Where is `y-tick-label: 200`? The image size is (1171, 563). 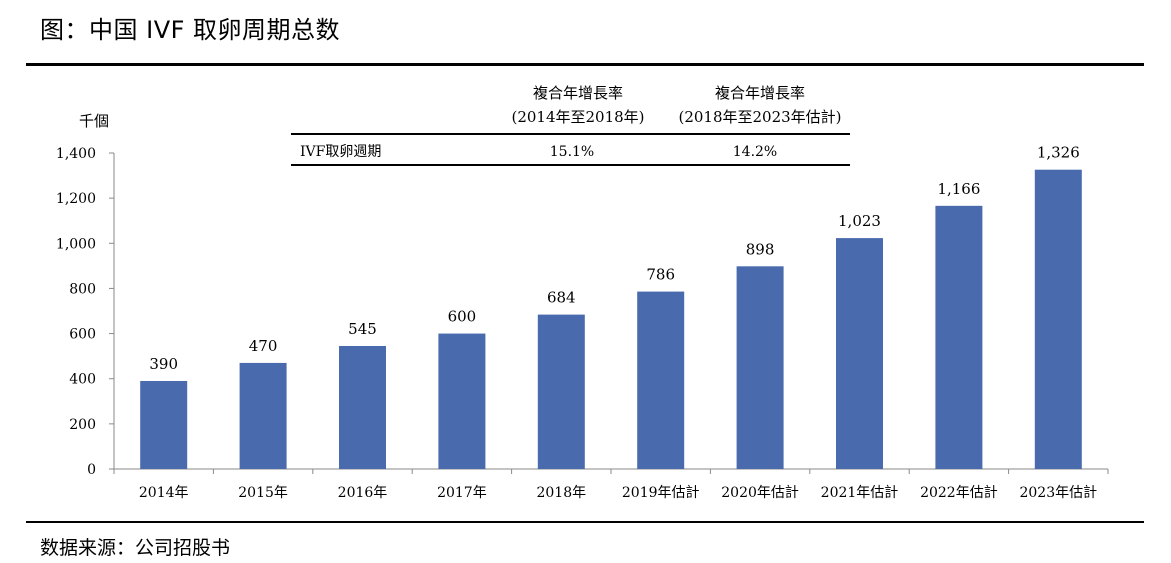 y-tick-label: 200 is located at coordinates (82, 425).